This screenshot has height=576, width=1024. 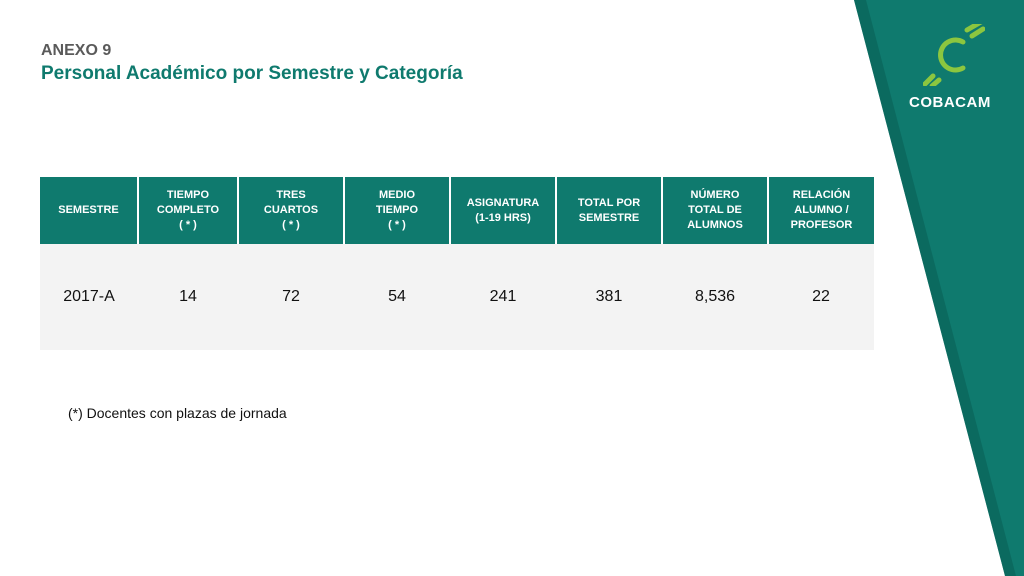 What do you see at coordinates (821, 210) in the screenshot?
I see `col-header-relacion: RELACIÓN ALUMNO / PROFESOR` at bounding box center [821, 210].